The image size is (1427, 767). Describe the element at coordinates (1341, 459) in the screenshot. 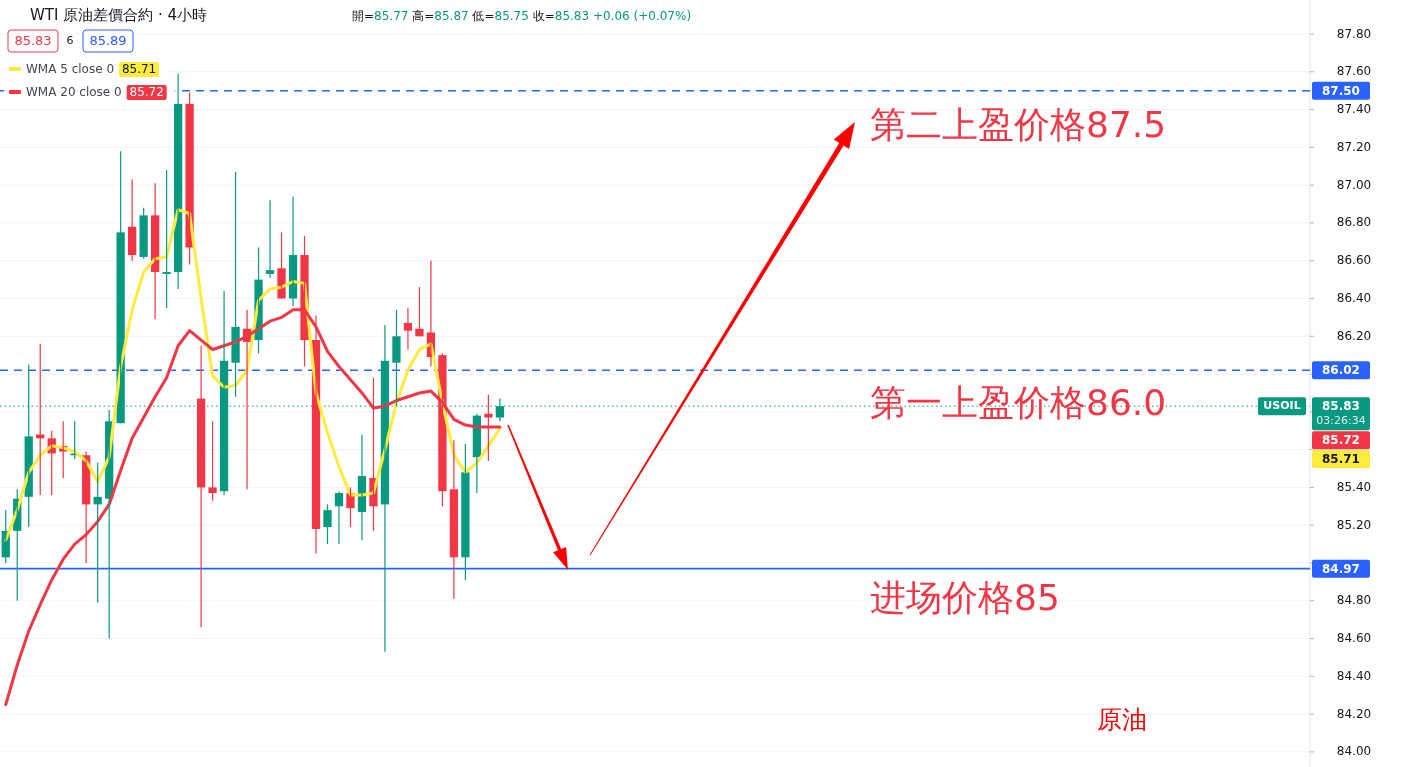

I see `text: 85.71` at that location.